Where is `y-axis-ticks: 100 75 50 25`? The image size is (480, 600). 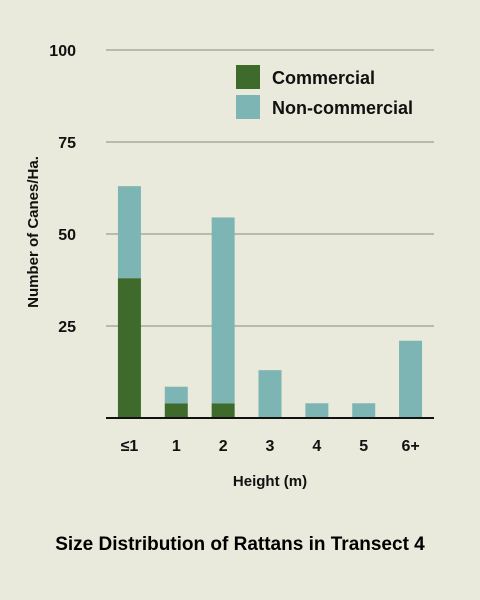 y-axis-ticks: 100 75 50 25 is located at coordinates (62, 189).